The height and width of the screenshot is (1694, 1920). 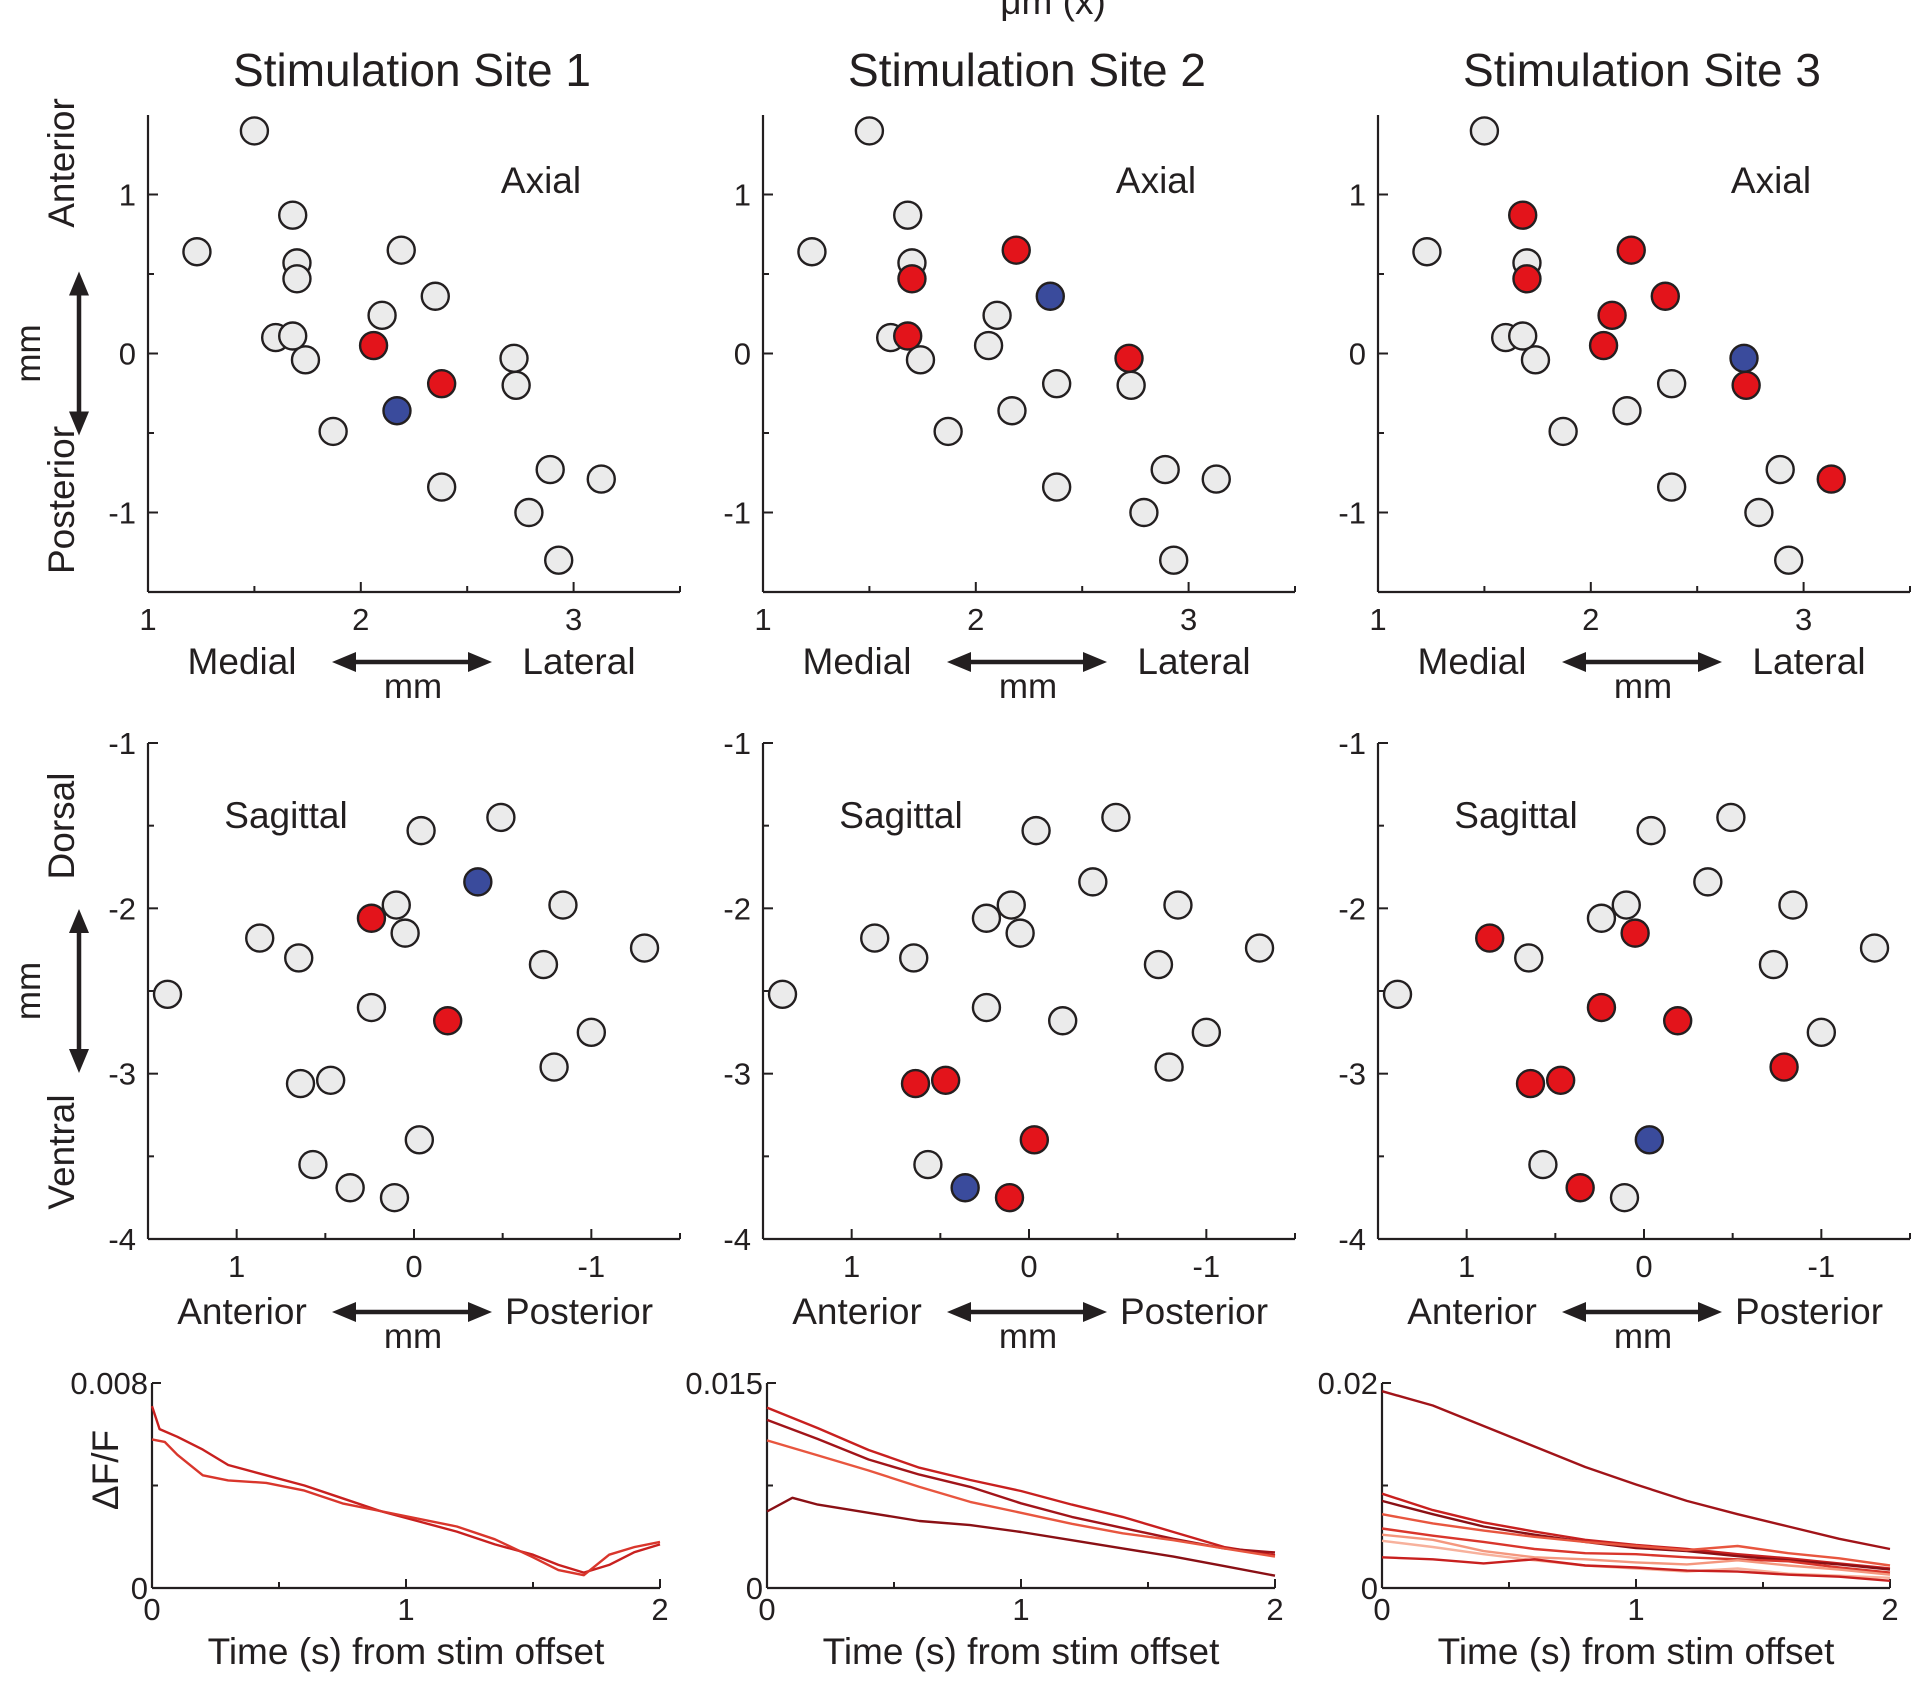 I want to click on y-tick-label: 0.008, so click(x=109, y=1383).